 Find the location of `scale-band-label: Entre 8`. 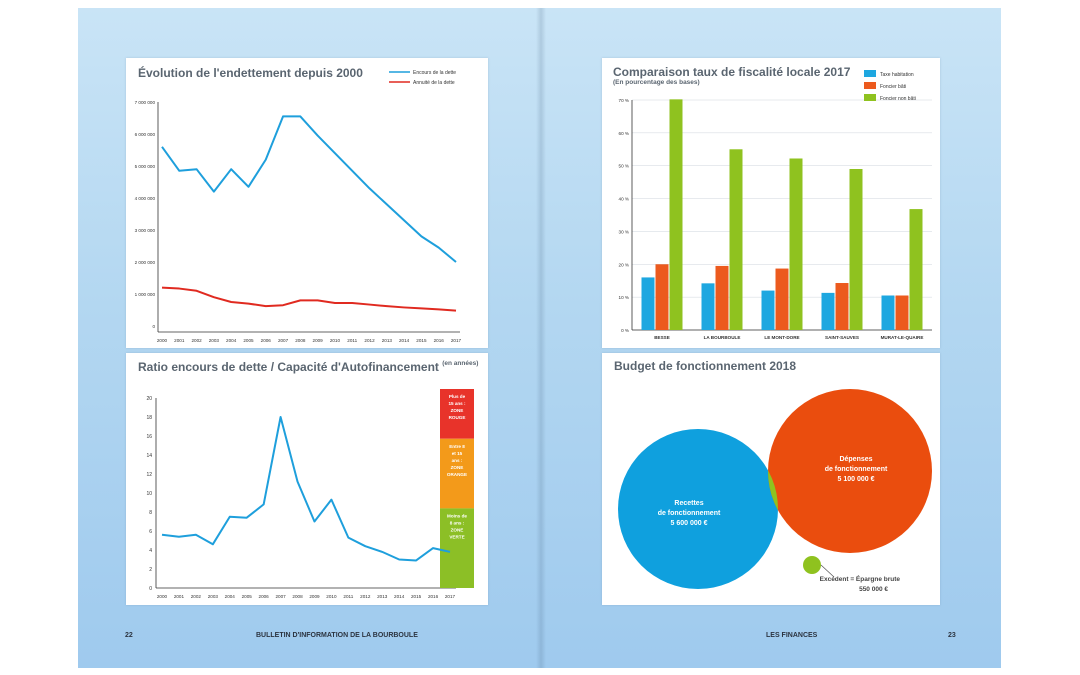

scale-band-label: Entre 8 is located at coordinates (457, 446).